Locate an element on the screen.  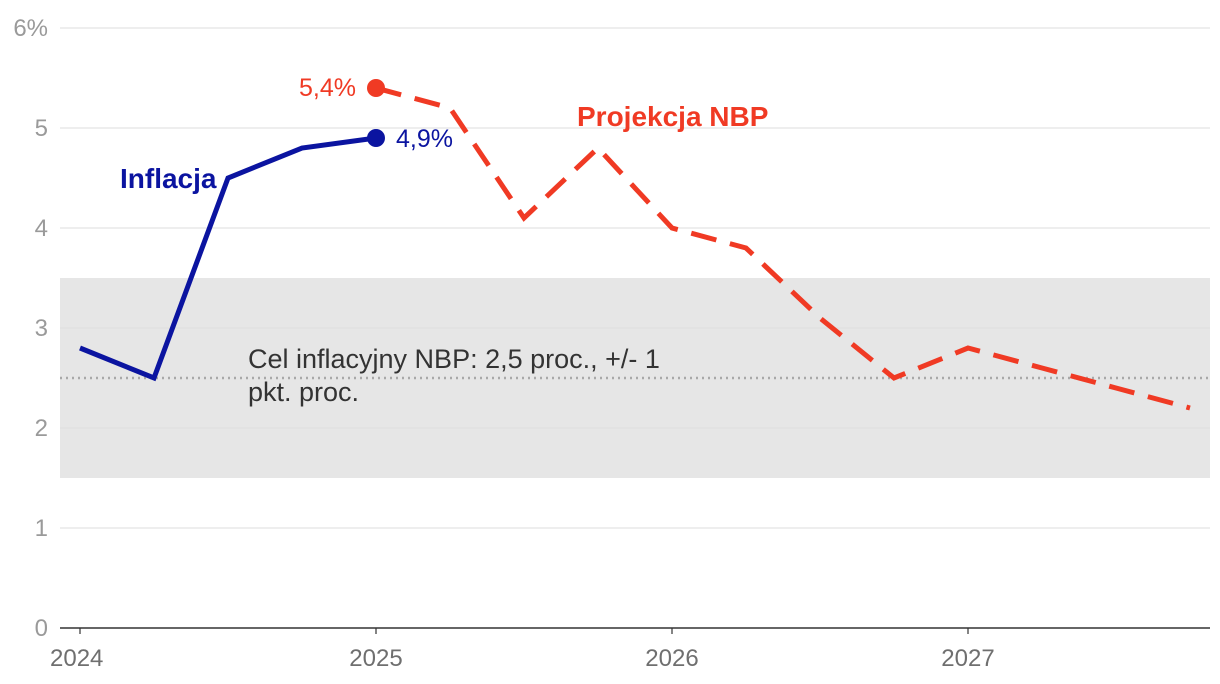
y-tick-label-1: 1 is located at coordinates (41, 528).